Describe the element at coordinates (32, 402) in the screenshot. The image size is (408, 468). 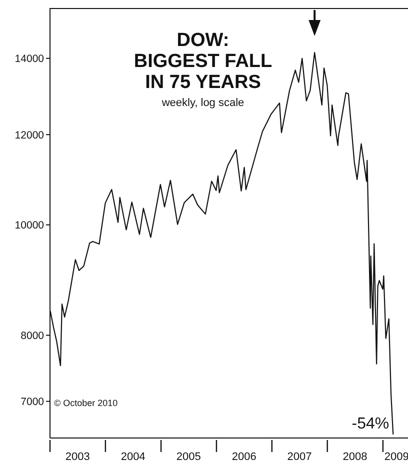
I see `y-tick-label: 7000` at that location.